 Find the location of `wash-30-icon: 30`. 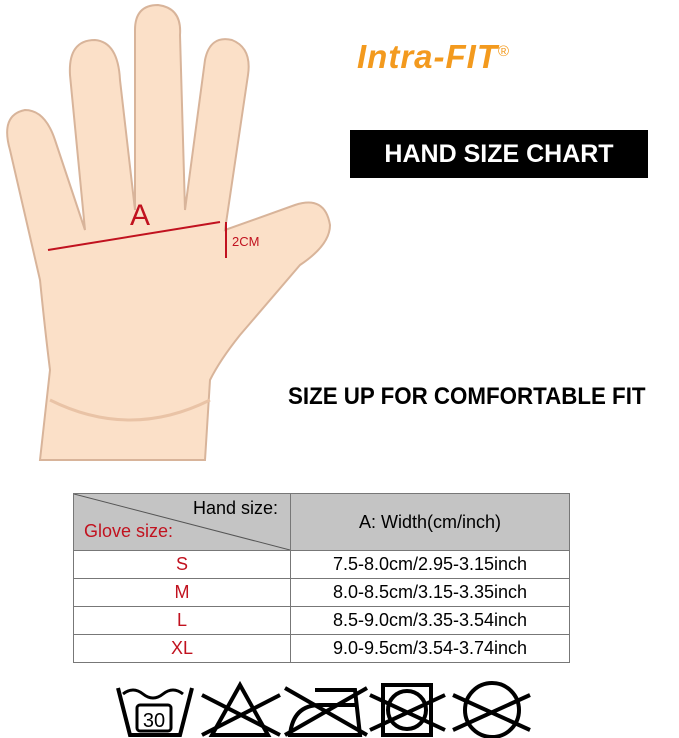

wash-30-icon: 30 is located at coordinates (155, 712).